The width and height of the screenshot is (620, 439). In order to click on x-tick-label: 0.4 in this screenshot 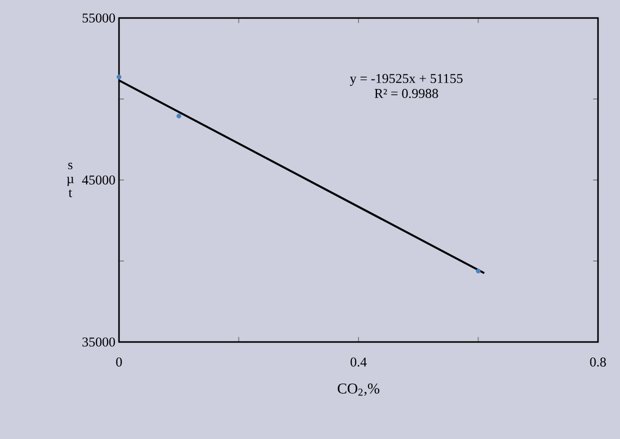, I will do `click(358, 362)`.